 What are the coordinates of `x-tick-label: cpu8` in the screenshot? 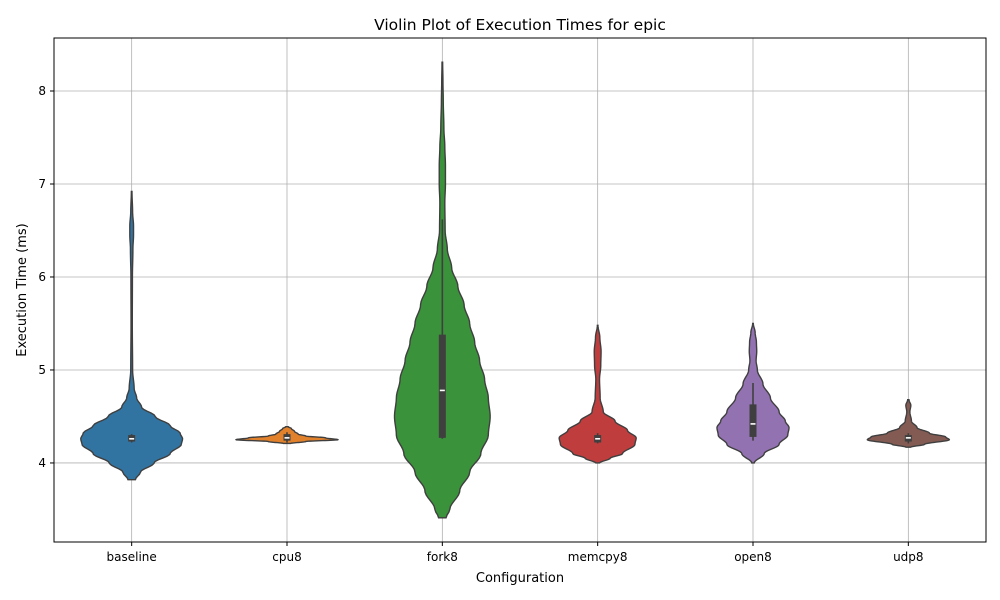 It's located at (286, 557).